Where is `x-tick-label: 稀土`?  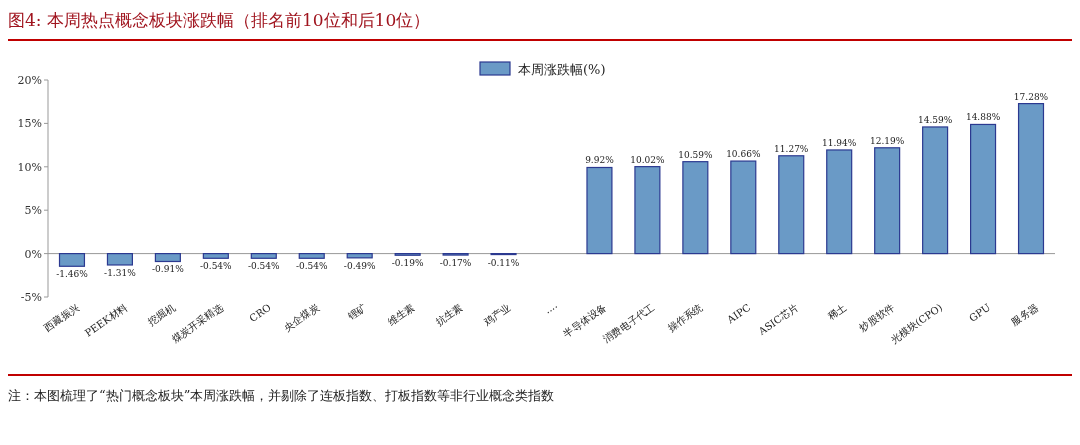
x-tick-label: 稀土 is located at coordinates (837, 312).